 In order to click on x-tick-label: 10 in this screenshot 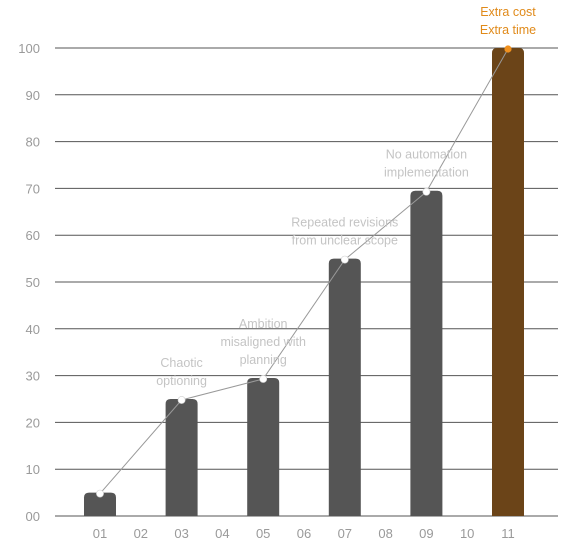, I will do `click(467, 533)`.